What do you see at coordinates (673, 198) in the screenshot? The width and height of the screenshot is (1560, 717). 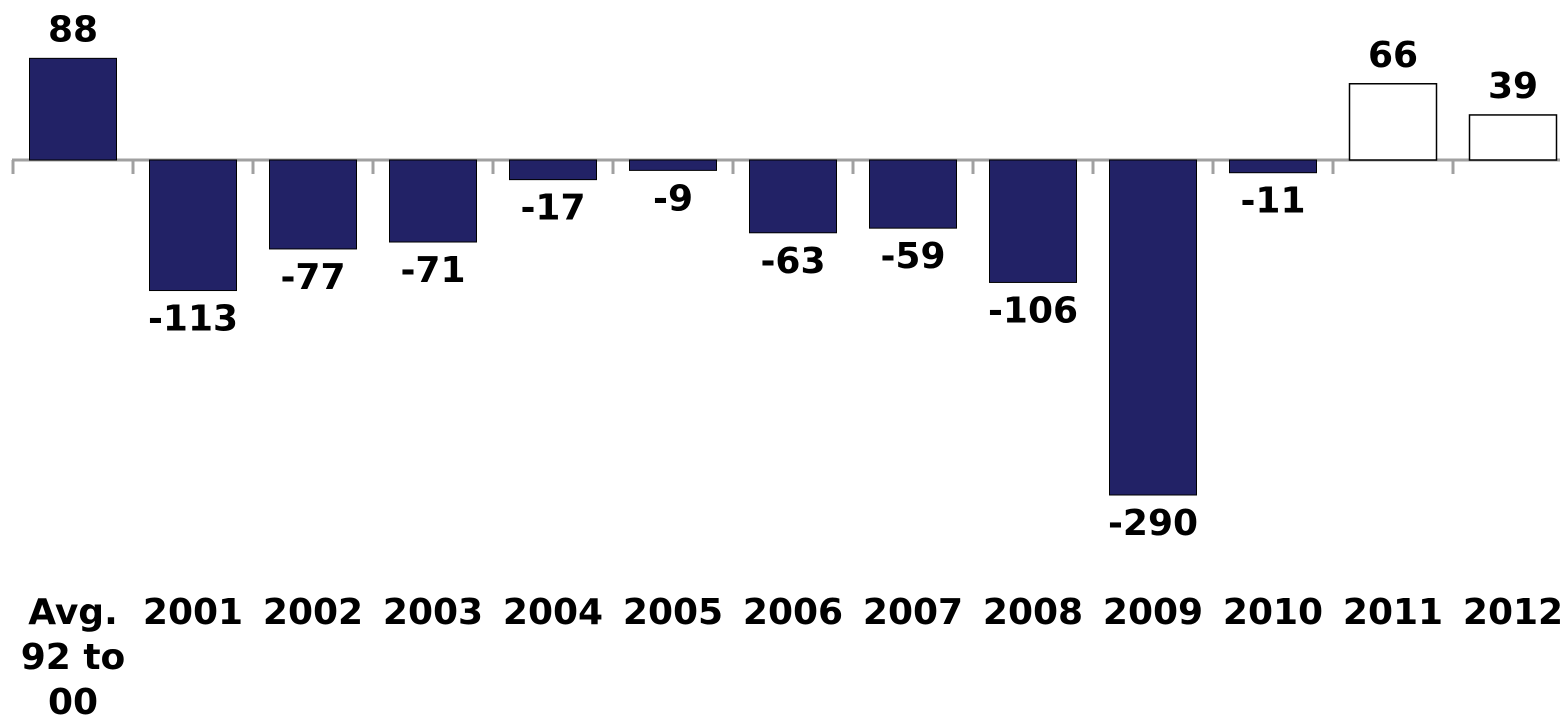 I see `data-label: -9` at bounding box center [673, 198].